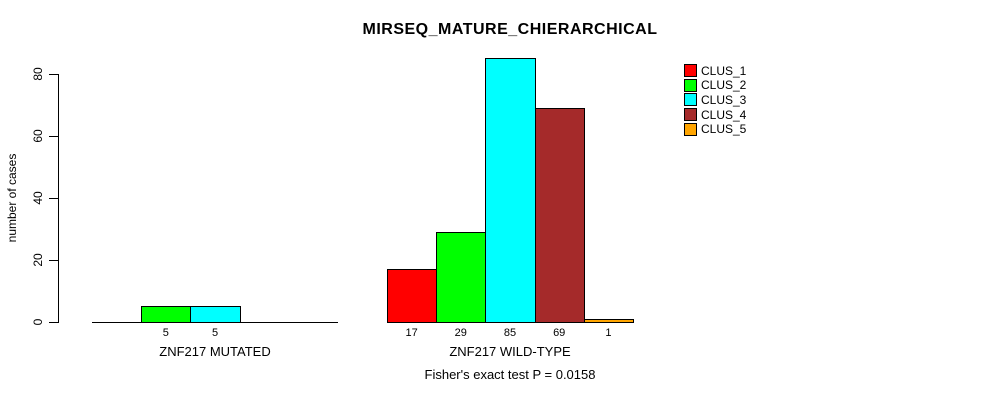  I want to click on group-label-znf217-mutated: ZNF217 MUTATED, so click(215, 351).